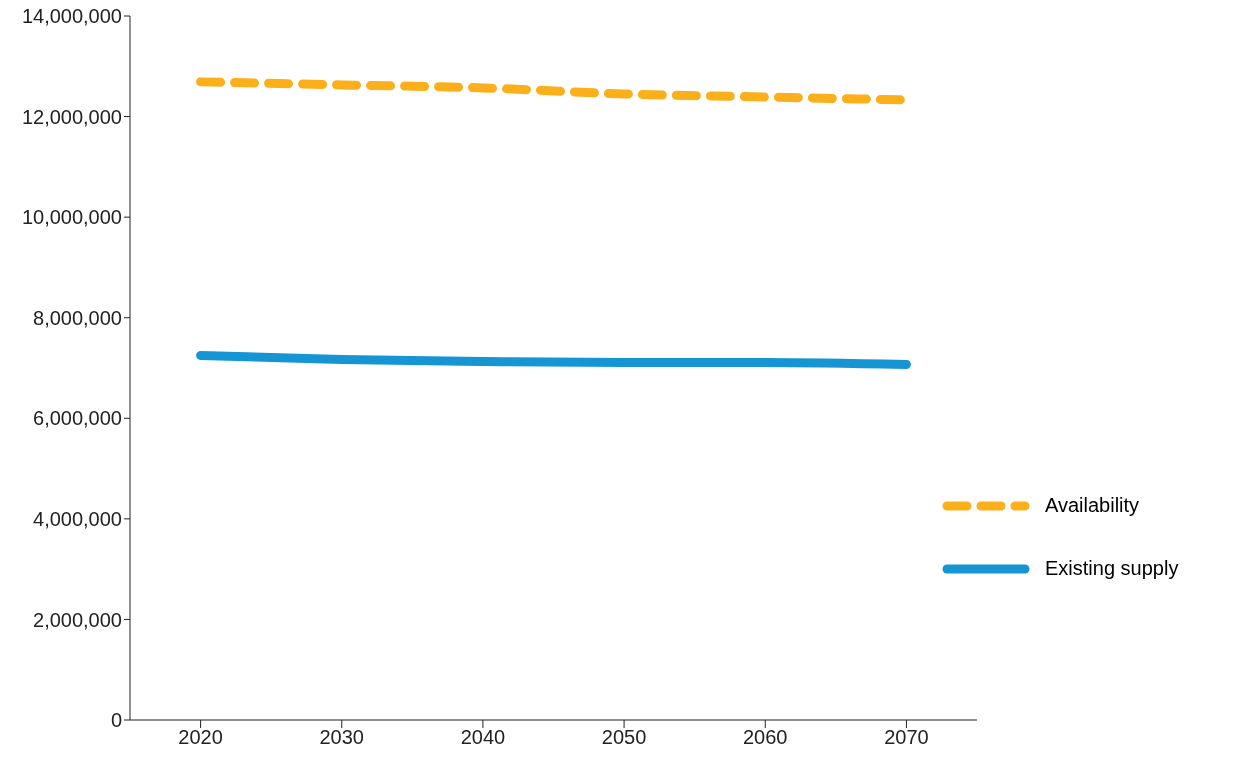 Image resolution: width=1249 pixels, height=767 pixels. I want to click on y-tick-label: 10,000,000, so click(71, 217).